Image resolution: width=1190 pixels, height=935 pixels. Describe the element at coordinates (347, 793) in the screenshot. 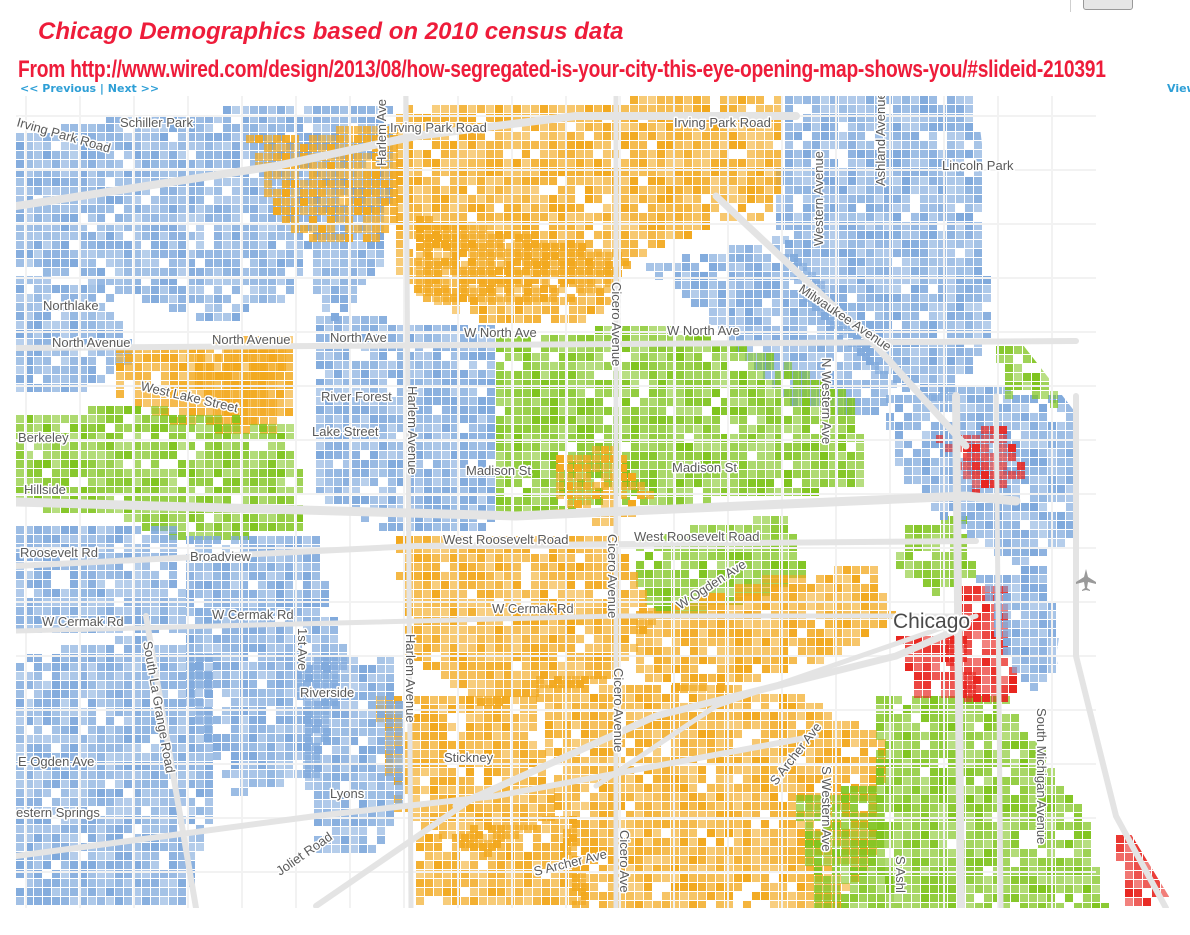

I see `map-label-lyons: Lyons` at that location.